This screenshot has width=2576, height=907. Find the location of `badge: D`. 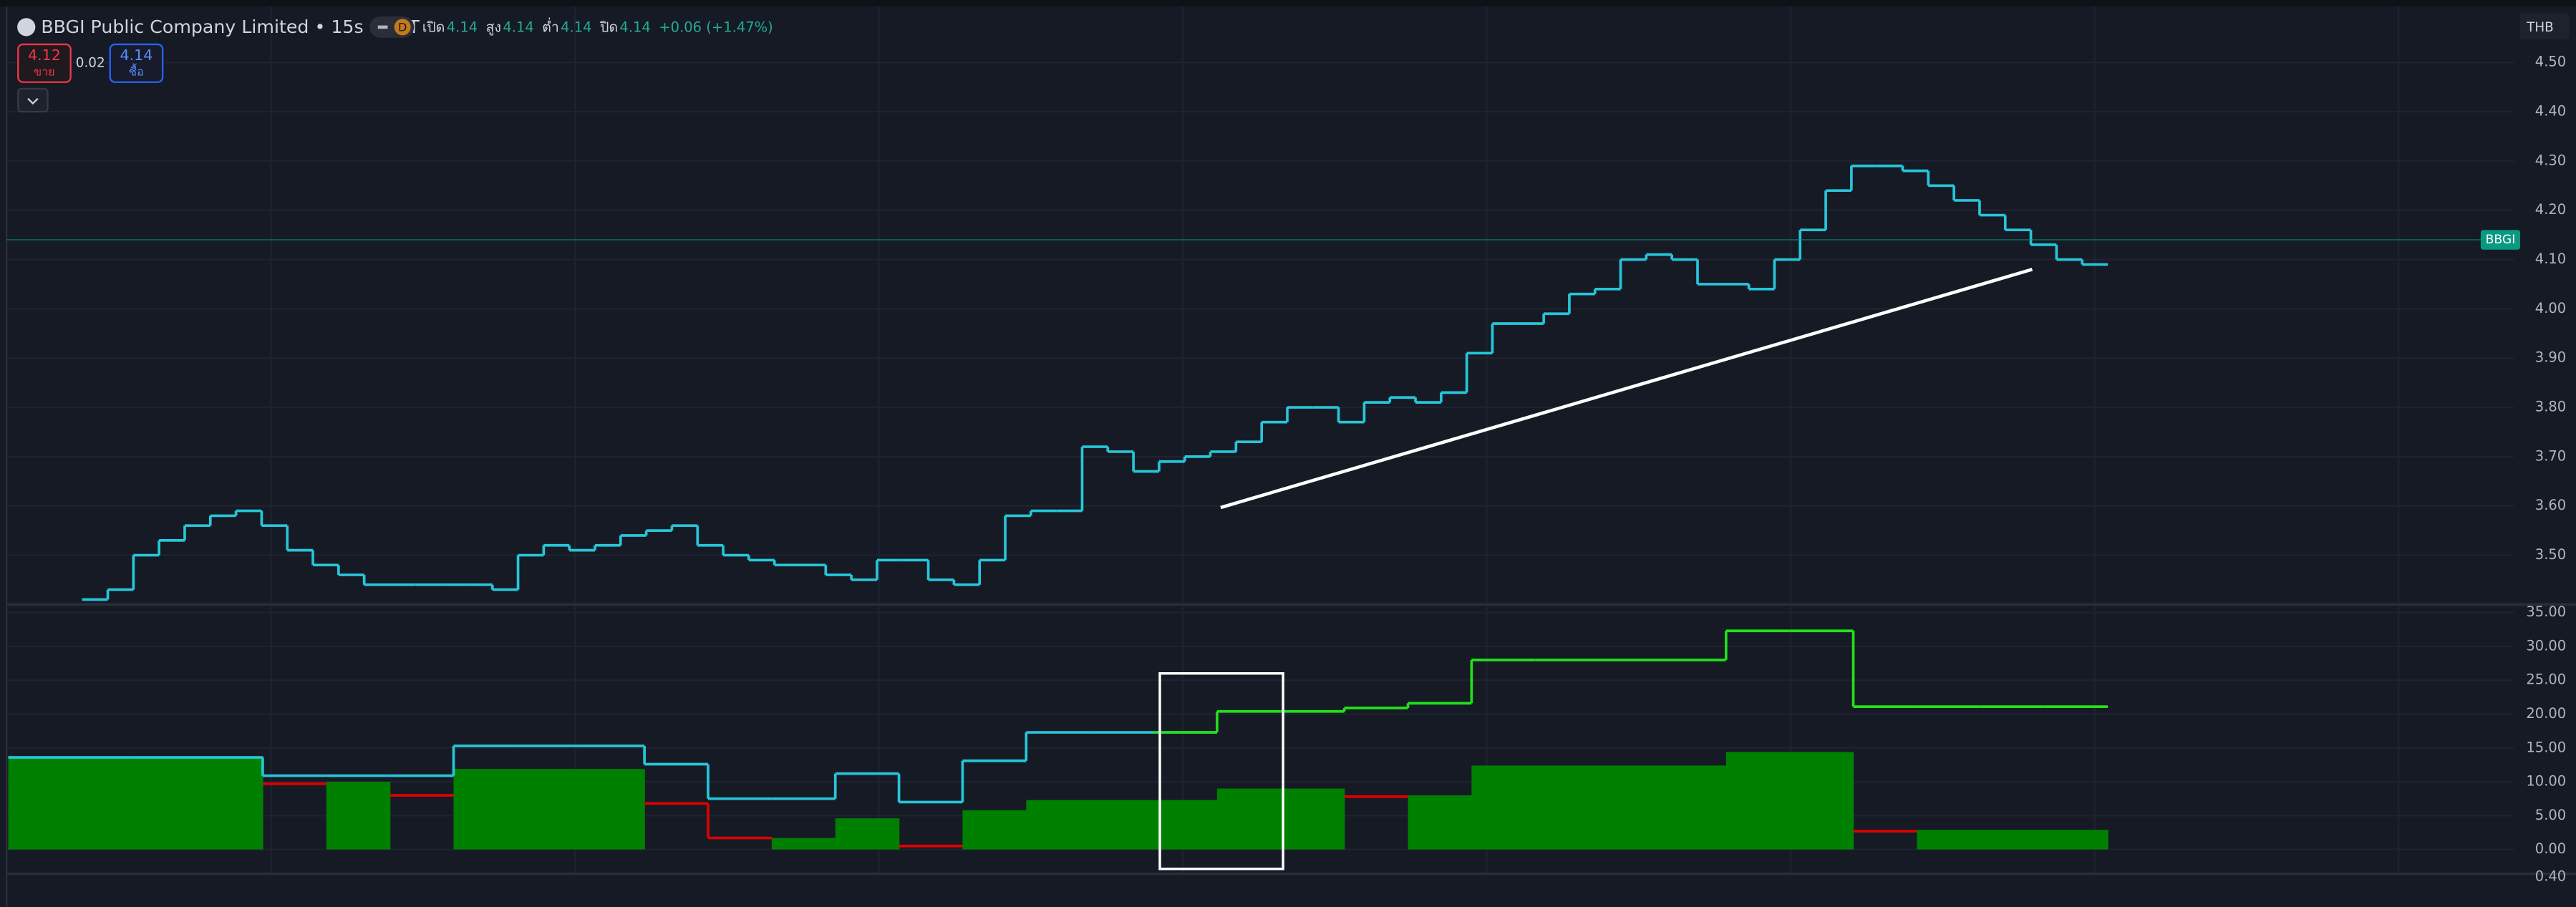

badge: D is located at coordinates (402, 27).